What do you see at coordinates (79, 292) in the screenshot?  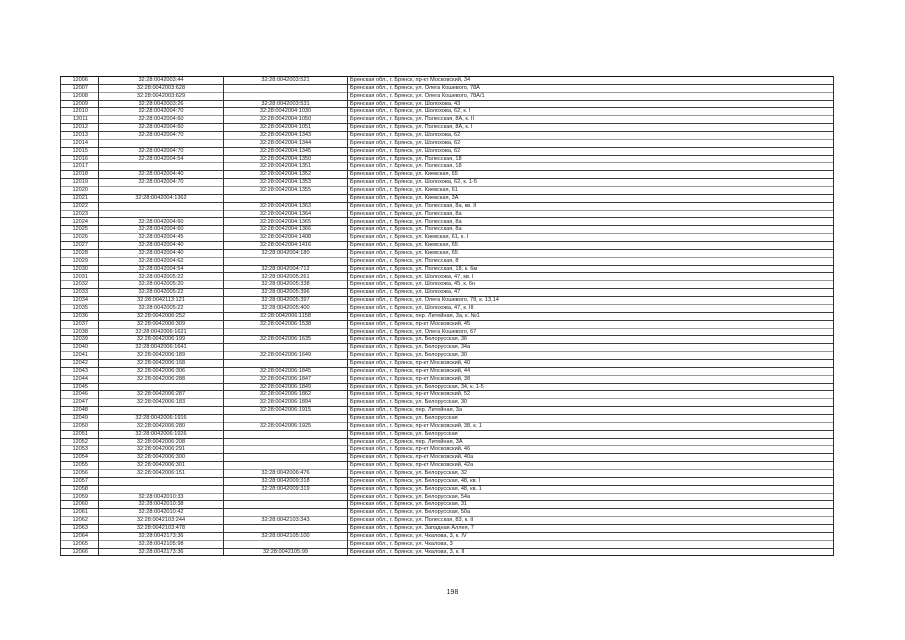 I see `row-number-cell: 12033` at bounding box center [79, 292].